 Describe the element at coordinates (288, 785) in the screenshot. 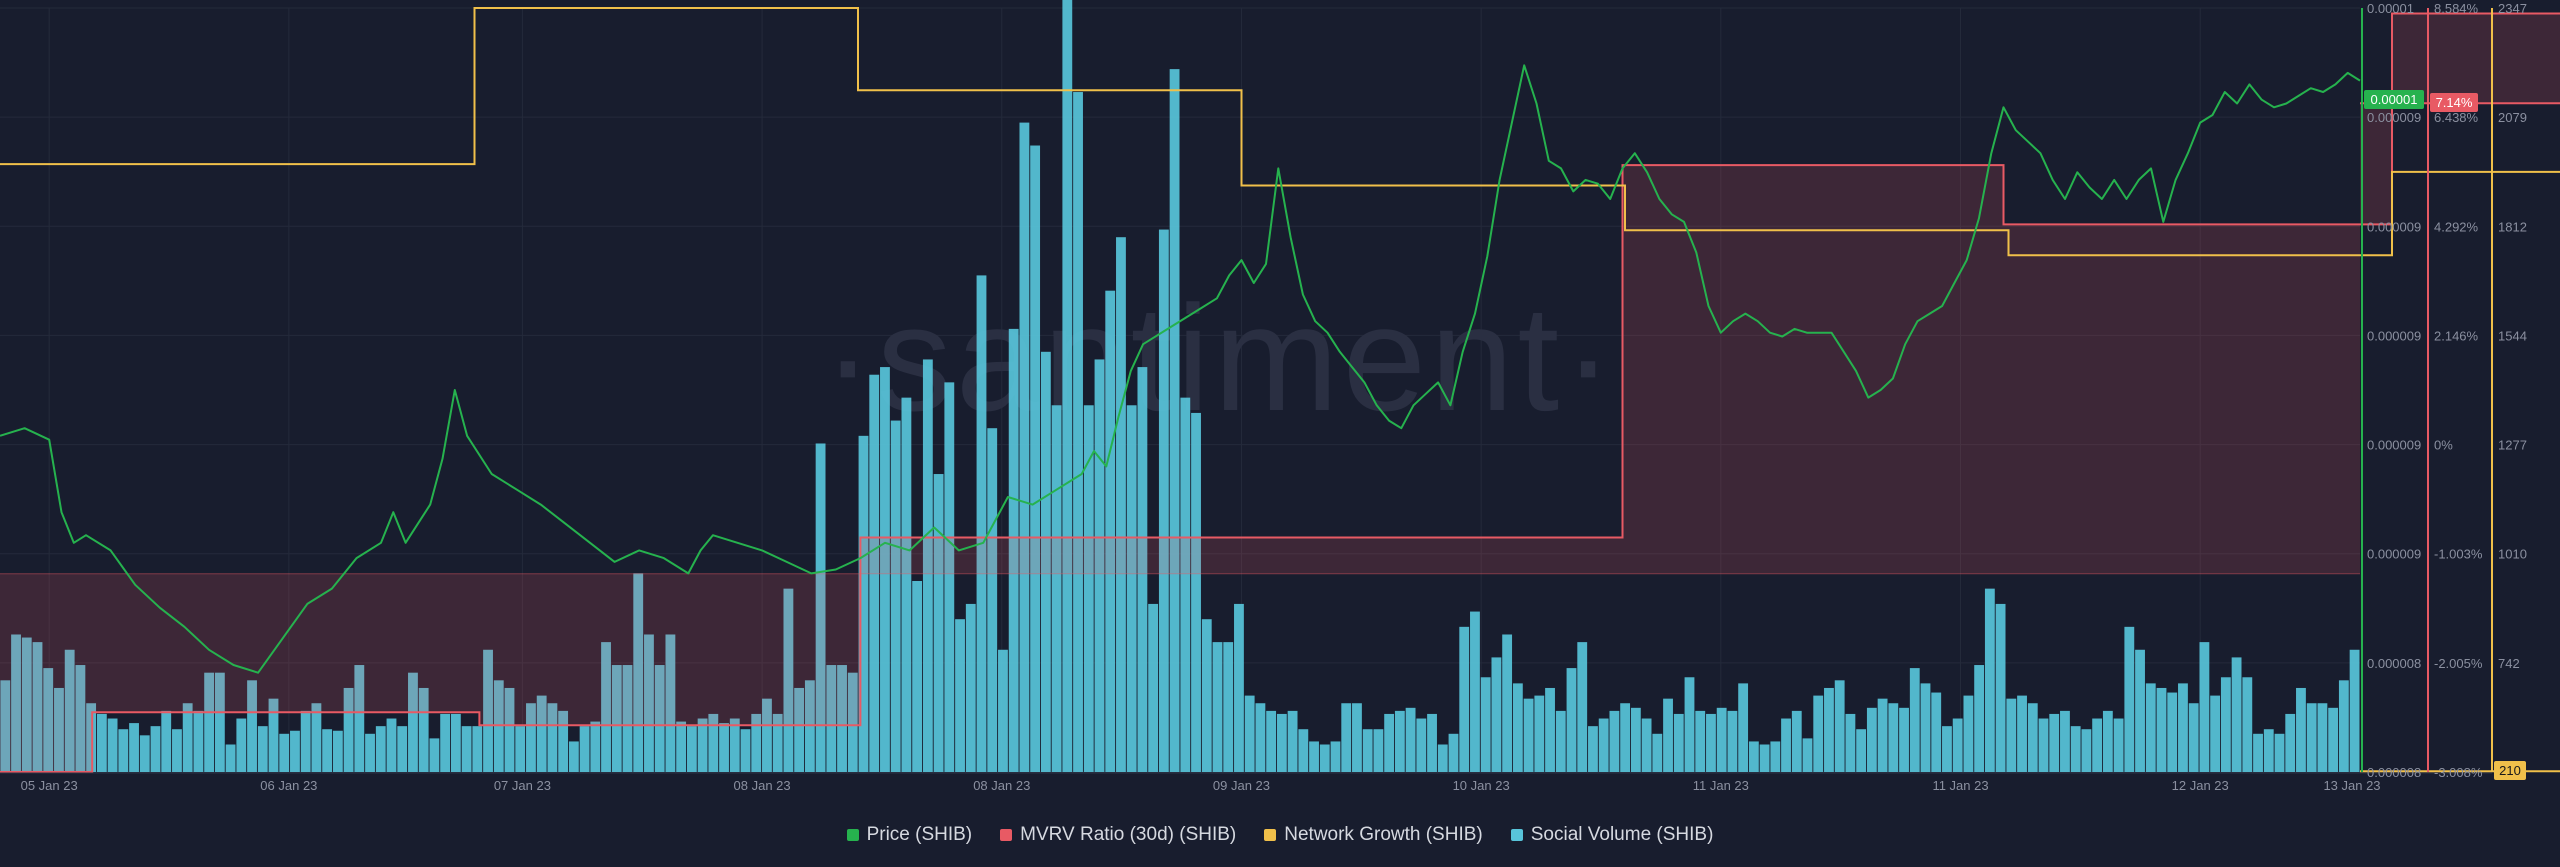

I see `x-tick-label: 06 Jan 23` at that location.